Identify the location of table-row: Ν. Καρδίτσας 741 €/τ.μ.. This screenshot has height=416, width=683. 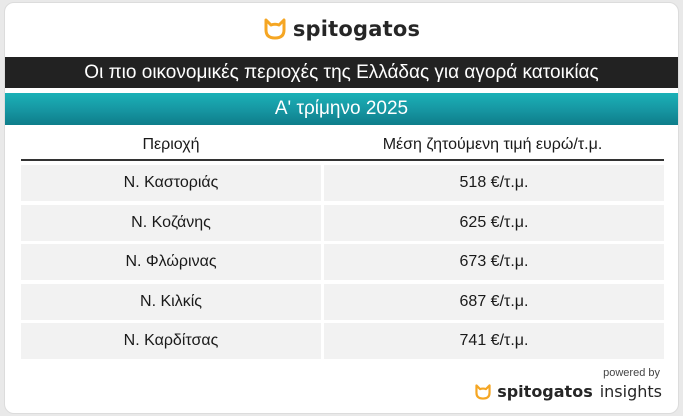
(342, 341).